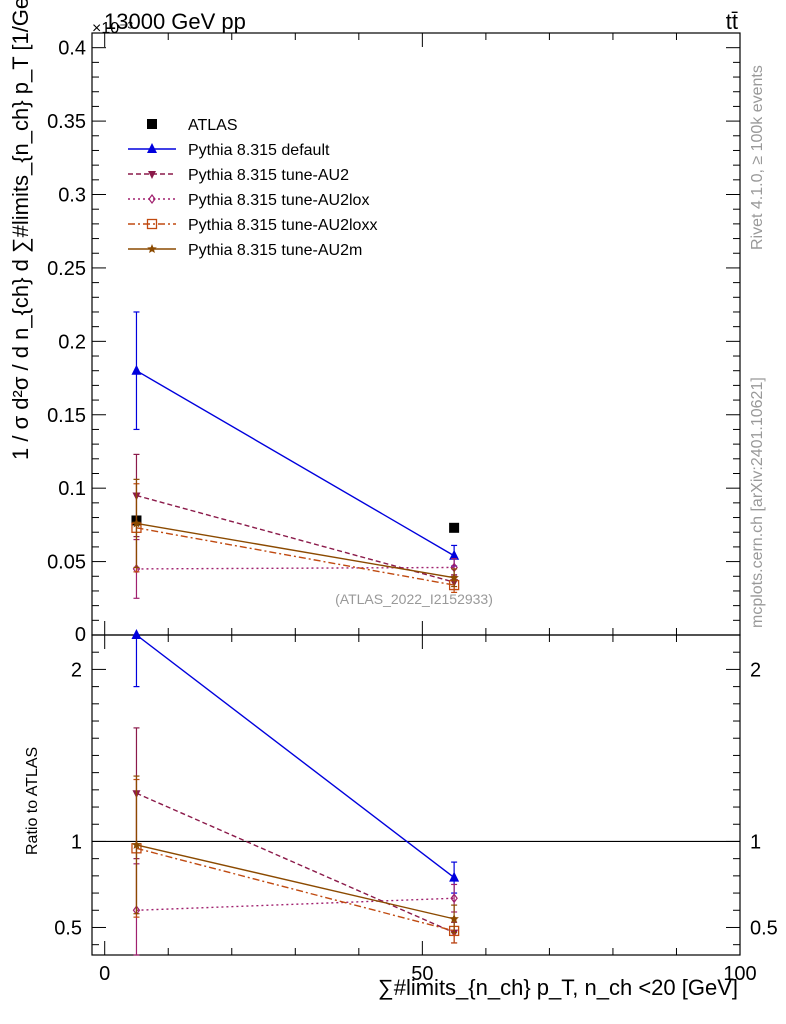 This screenshot has width=786, height=1024. What do you see at coordinates (268, 175) in the screenshot?
I see `legend-label-au2: Pythia 8.315 tune-AU2` at bounding box center [268, 175].